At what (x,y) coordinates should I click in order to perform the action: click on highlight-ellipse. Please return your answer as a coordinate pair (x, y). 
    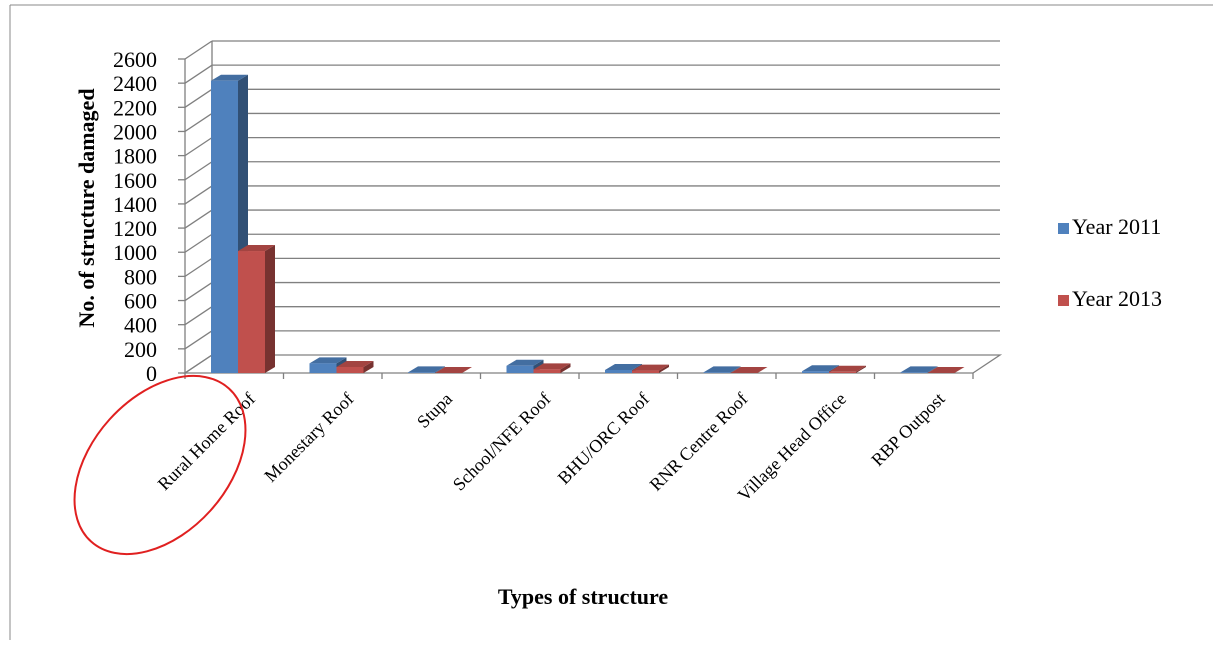
    Looking at the image, I should click on (160, 465).